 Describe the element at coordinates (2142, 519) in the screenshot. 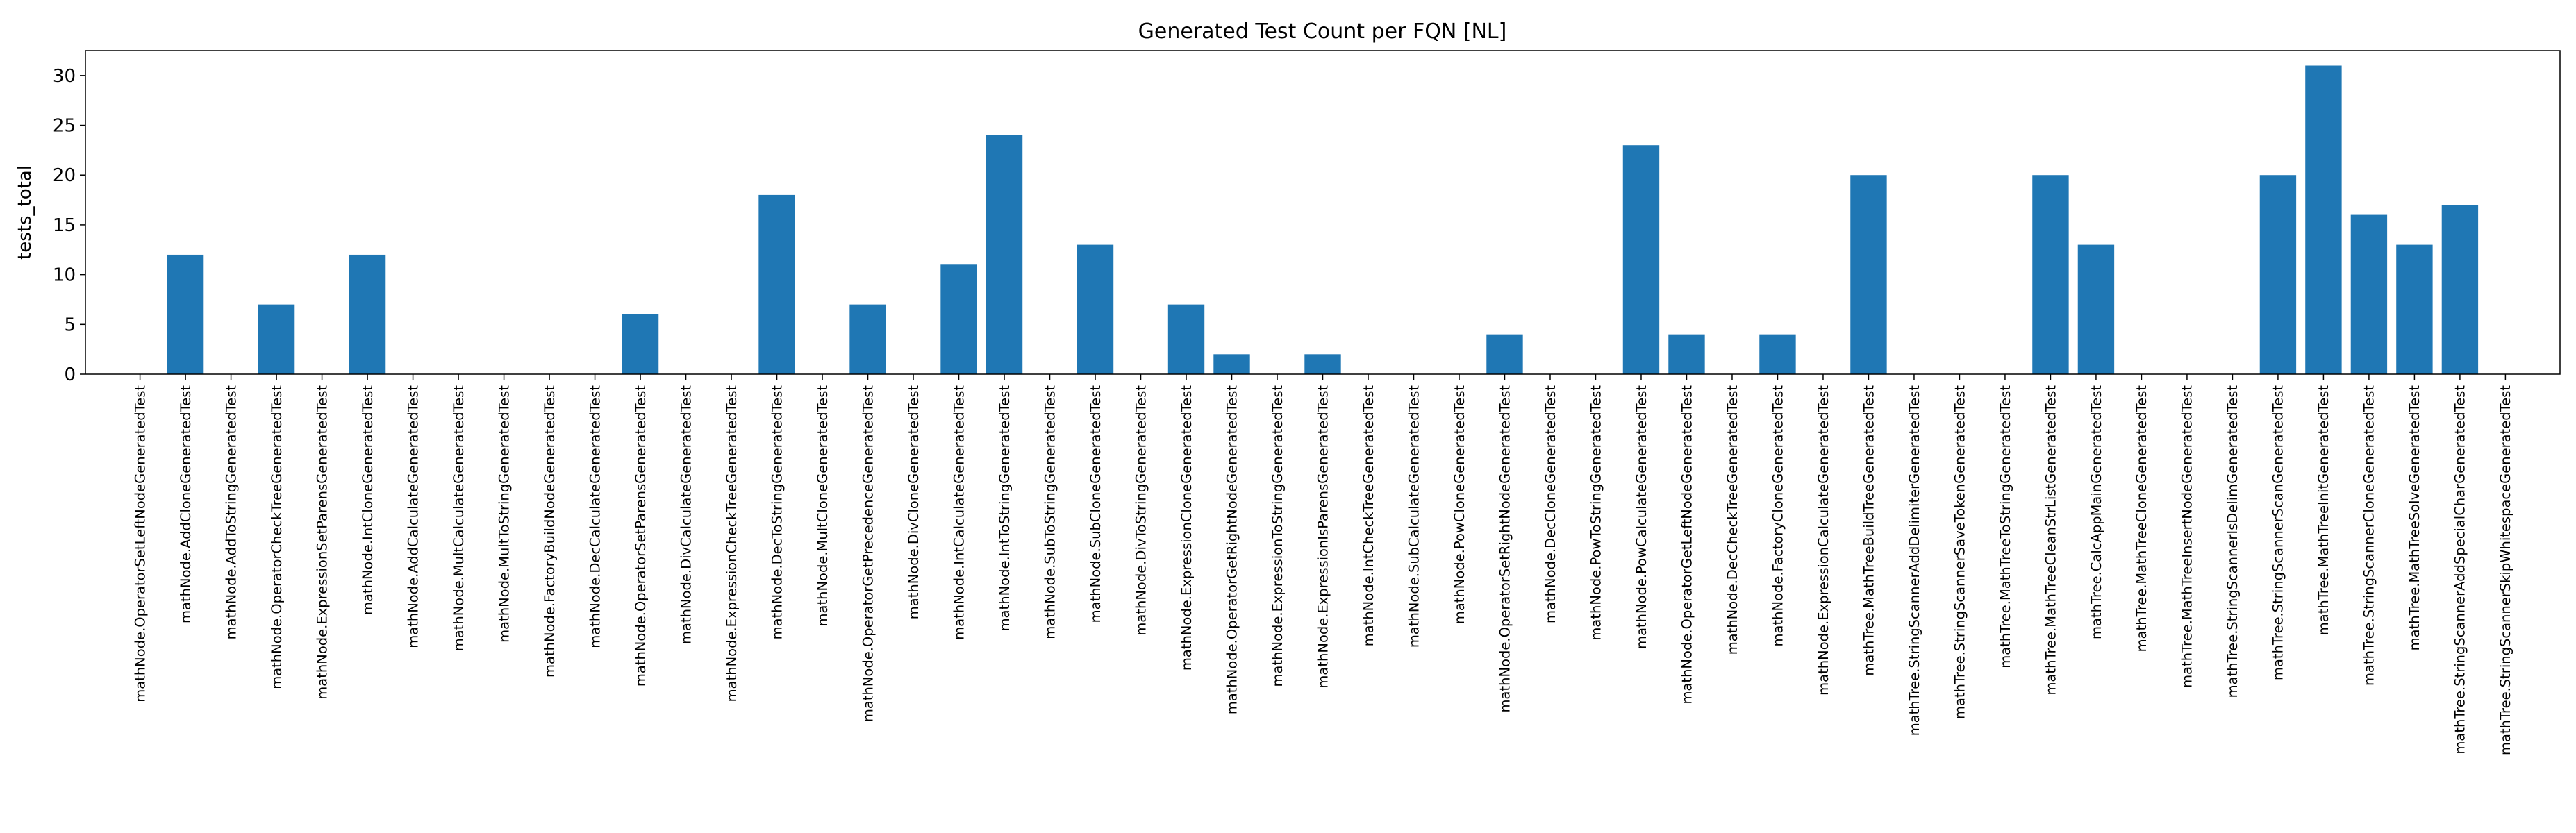

I see `x-tick-label: mathTree.MathTreeCloneGeneratedTest` at that location.